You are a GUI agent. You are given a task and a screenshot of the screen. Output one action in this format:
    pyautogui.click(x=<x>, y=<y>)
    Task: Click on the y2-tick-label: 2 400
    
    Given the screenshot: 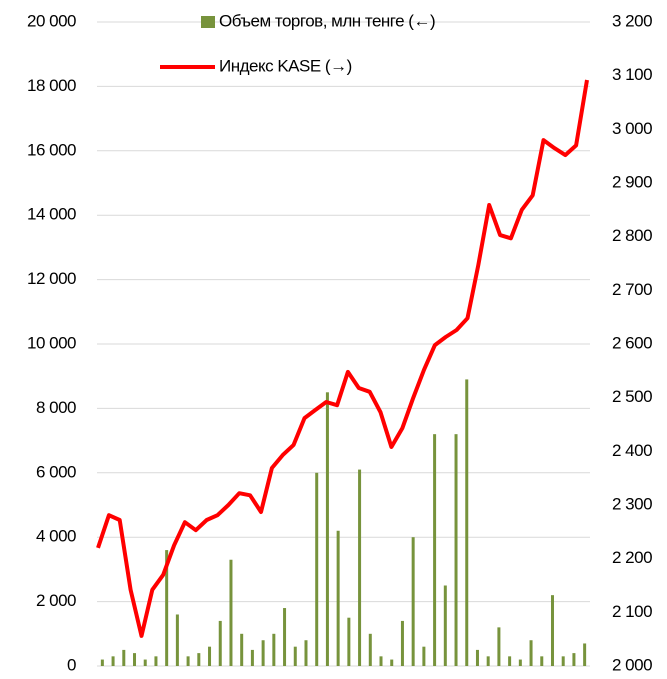 What is the action you would take?
    pyautogui.click(x=632, y=450)
    